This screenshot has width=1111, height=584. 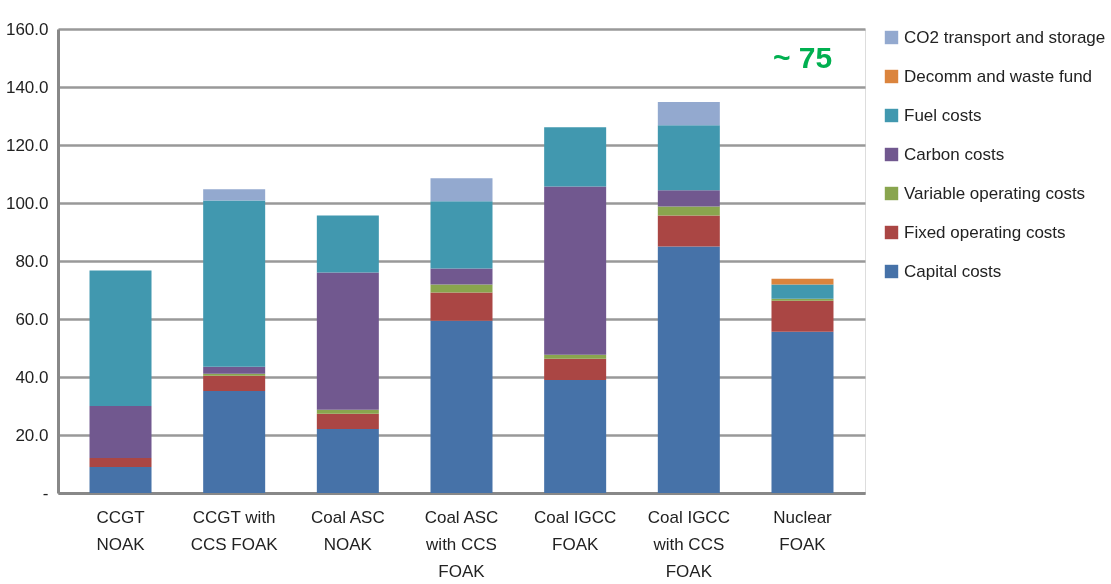 What do you see at coordinates (27, 29) in the screenshot?
I see `y-tick-label: 160.0` at bounding box center [27, 29].